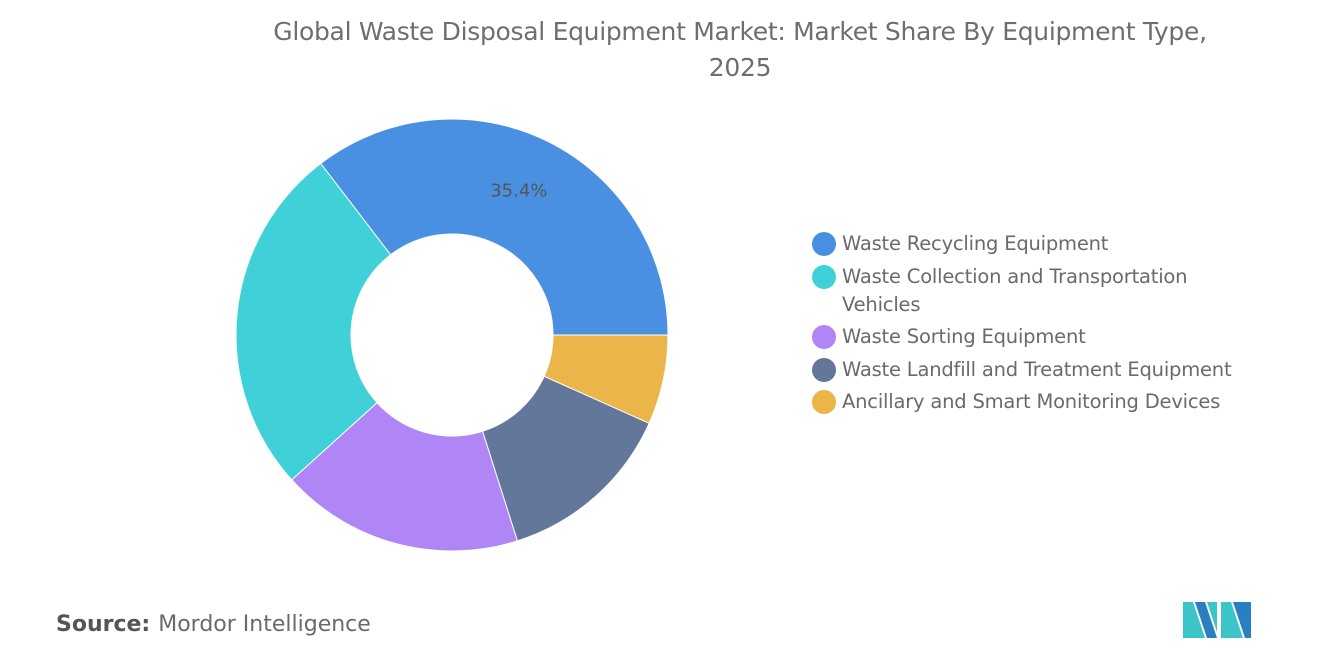 Image resolution: width=1320 pixels, height=665 pixels. What do you see at coordinates (405, 477) in the screenshot?
I see `slice-waste-sorting-equipment` at bounding box center [405, 477].